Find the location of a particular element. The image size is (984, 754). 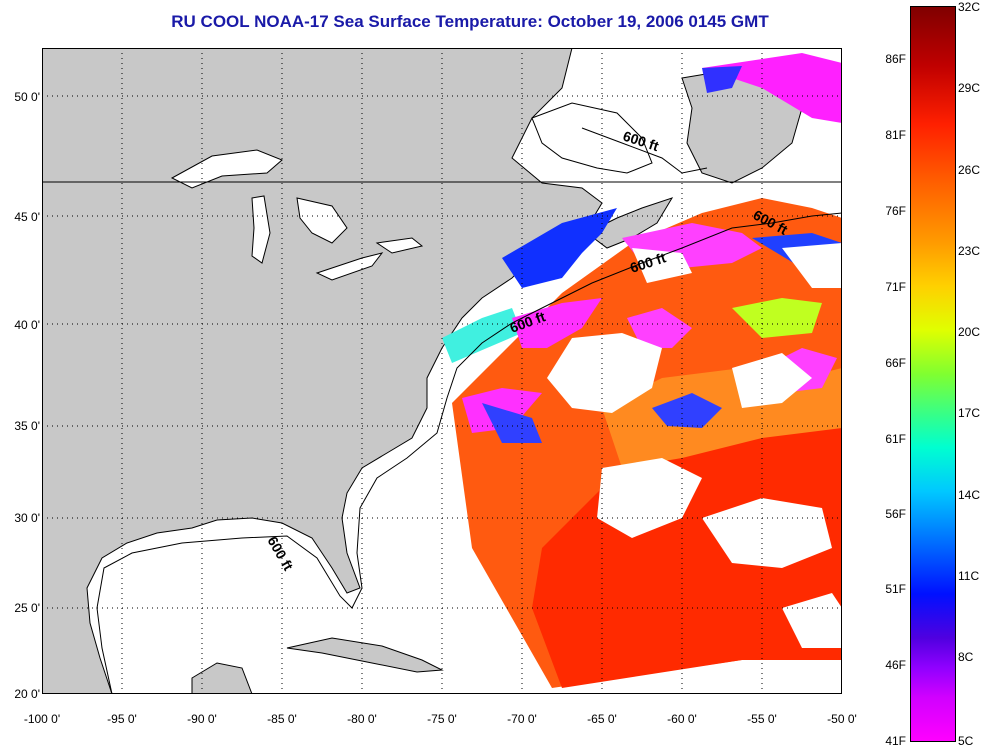

lon-tick-label: -60 0' is located at coordinates (682, 719).